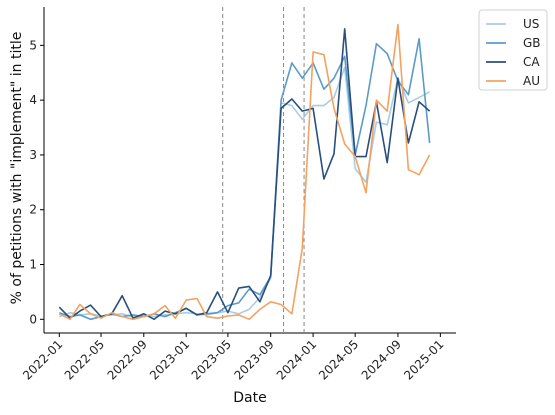 This screenshot has height=415, width=555. What do you see at coordinates (42, 359) in the screenshot?
I see `x-tick-label: 2022-01` at bounding box center [42, 359].